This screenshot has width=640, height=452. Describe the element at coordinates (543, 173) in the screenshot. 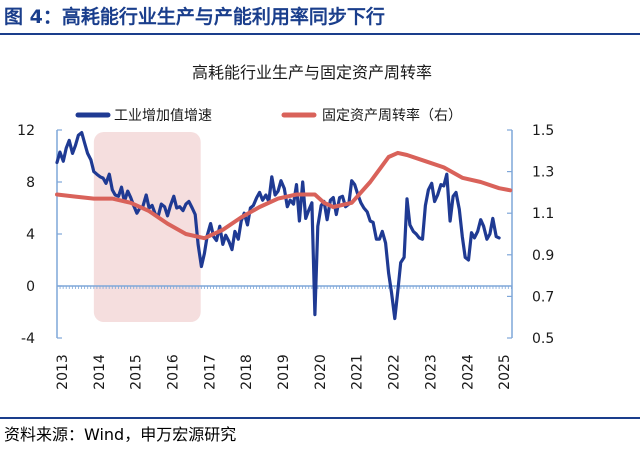

I see `right-tick-label: 1.3` at that location.